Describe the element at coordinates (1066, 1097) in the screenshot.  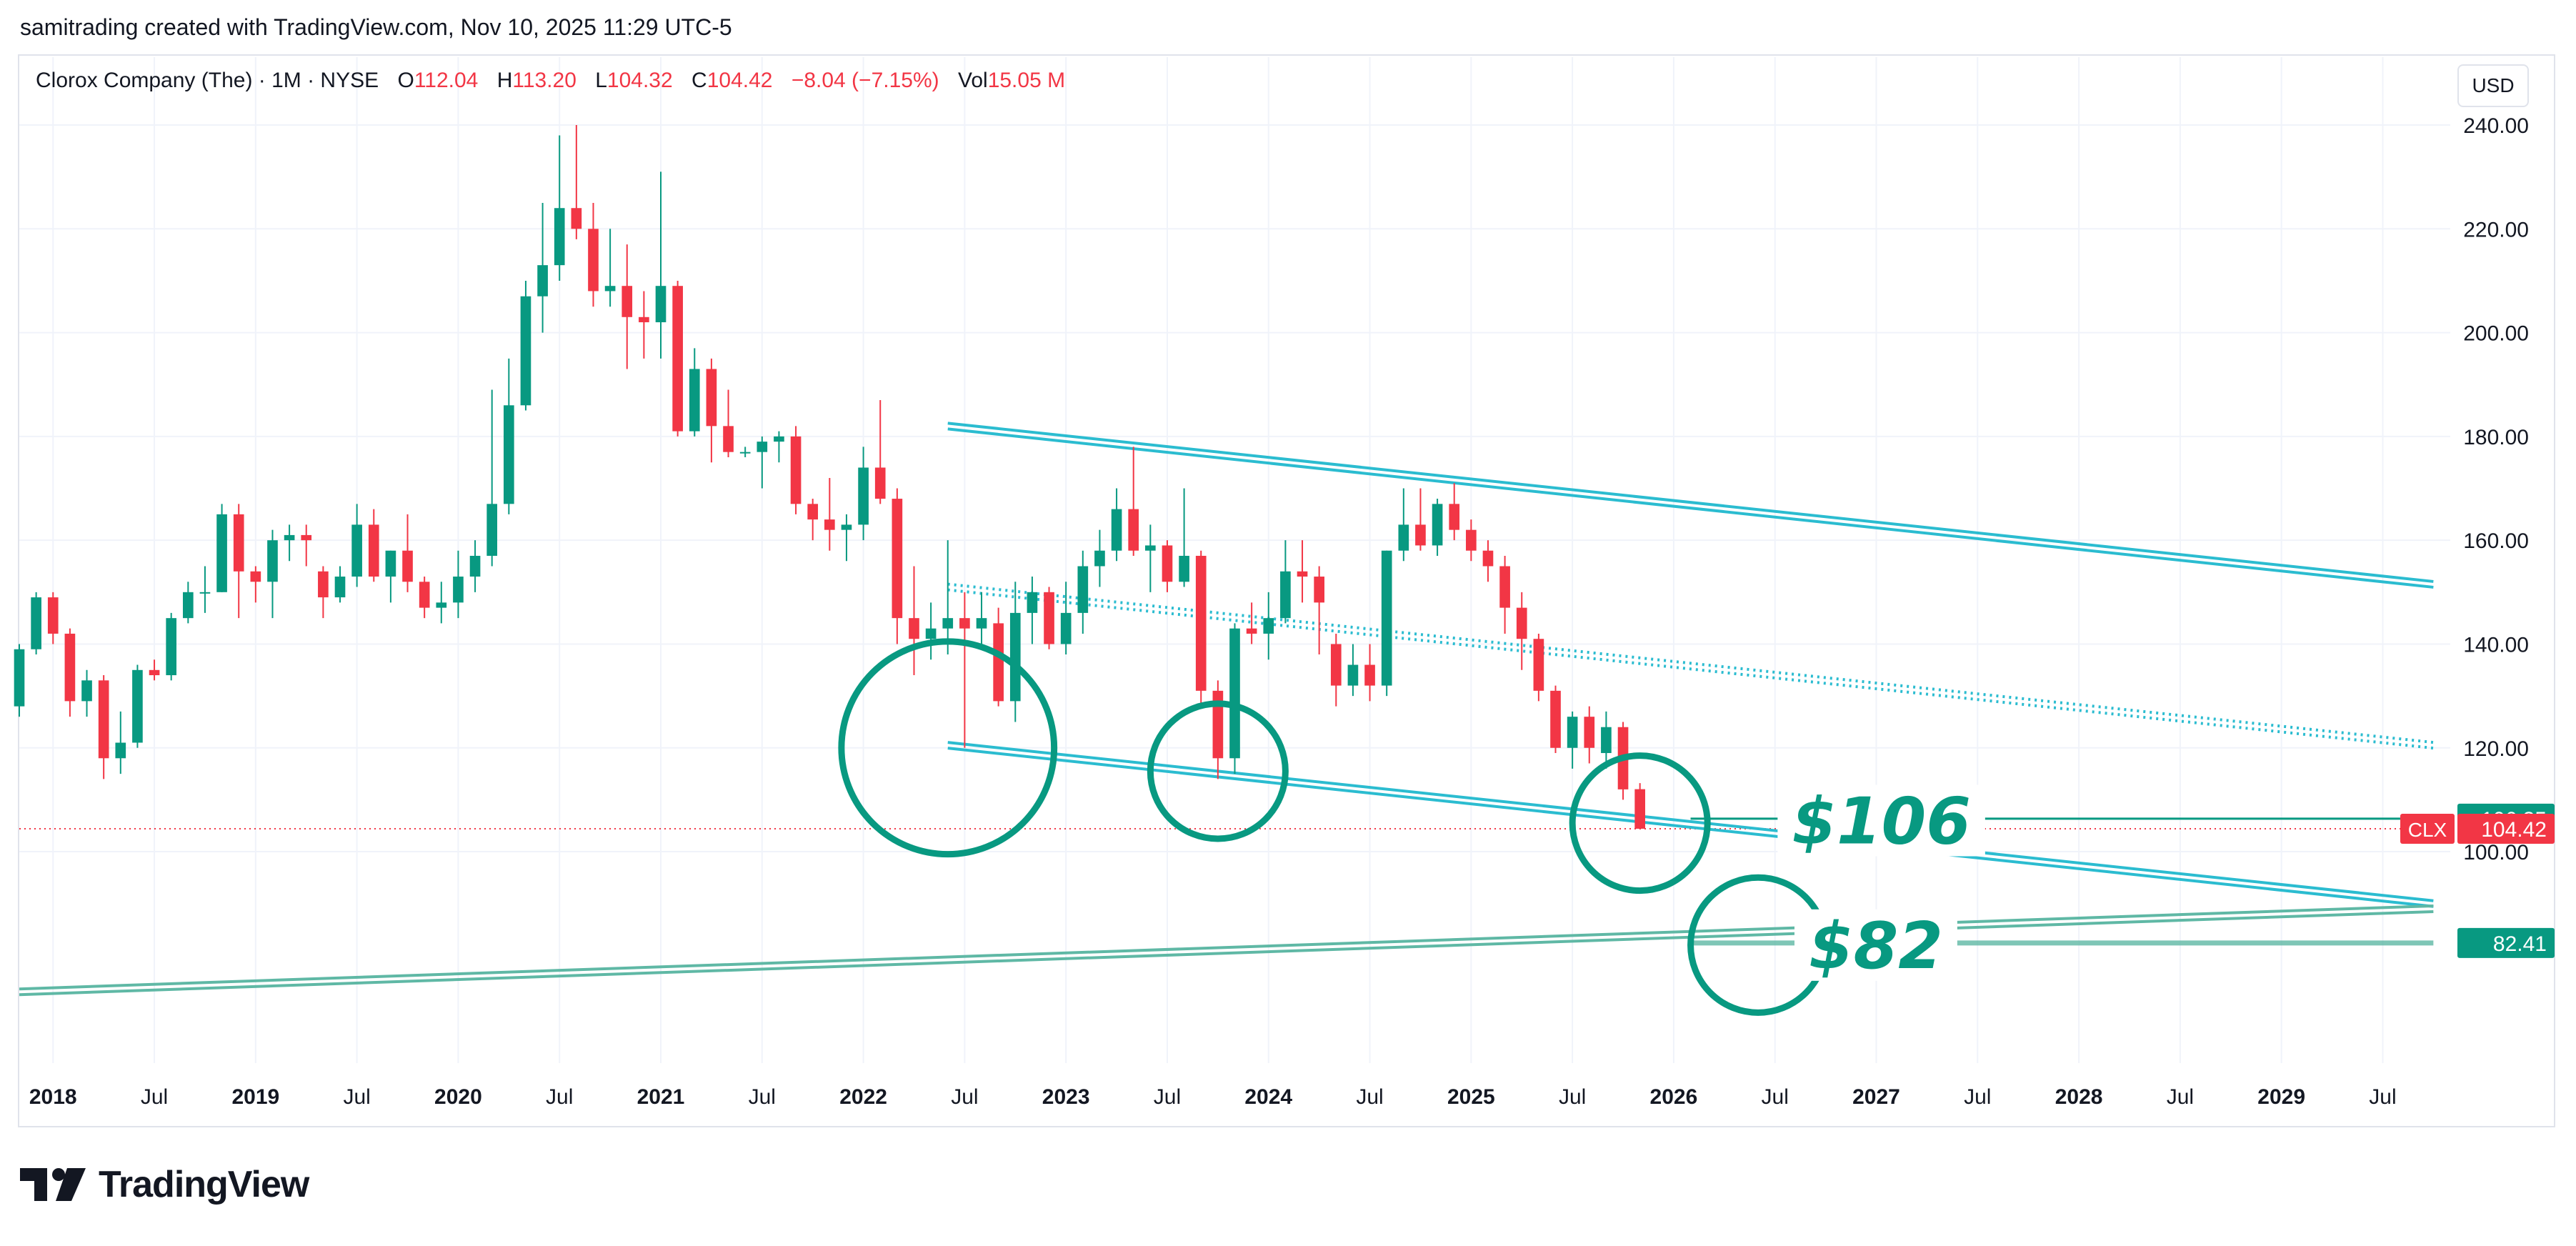
I see `time-tick-label: 2023` at that location.